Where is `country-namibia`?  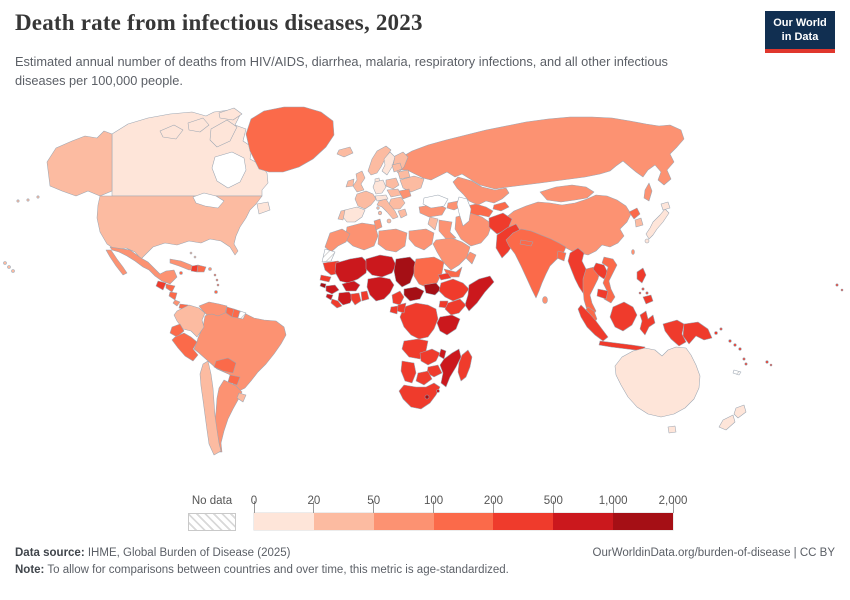
country-namibia is located at coordinates (408, 372).